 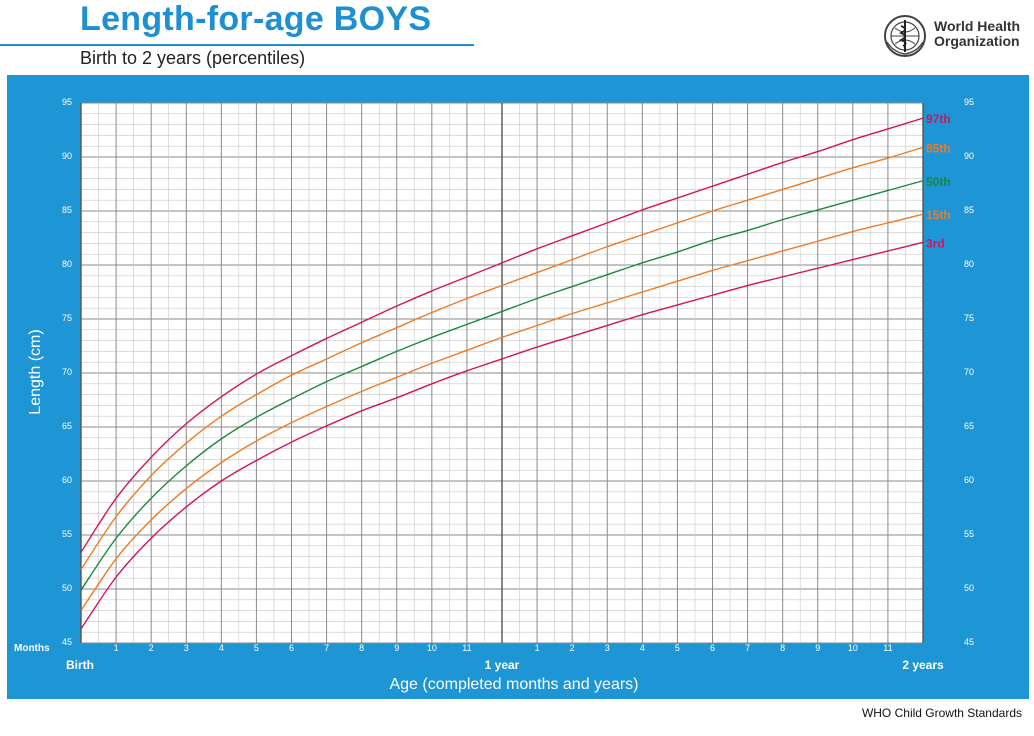 I want to click on chart-title: Length-for-age BOYS, so click(x=256, y=19).